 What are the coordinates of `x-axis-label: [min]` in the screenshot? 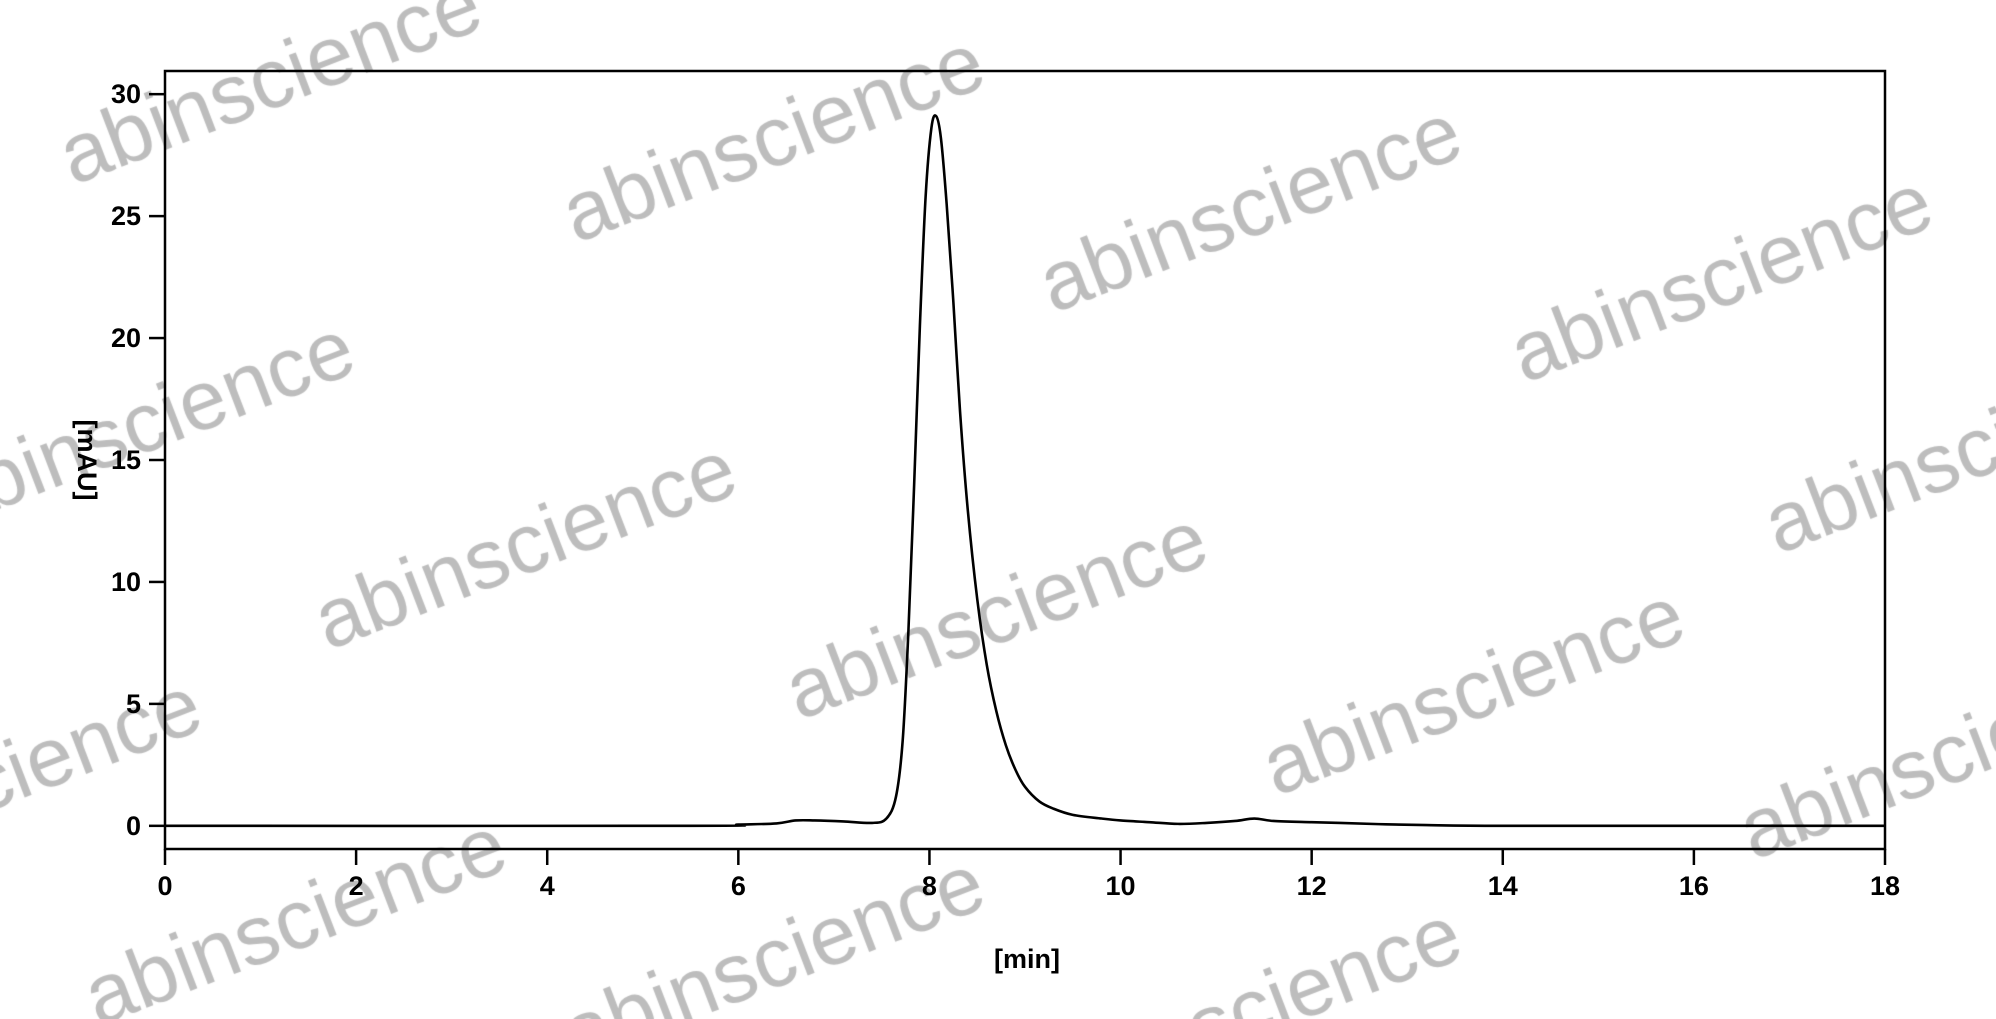 It's located at (1027, 959).